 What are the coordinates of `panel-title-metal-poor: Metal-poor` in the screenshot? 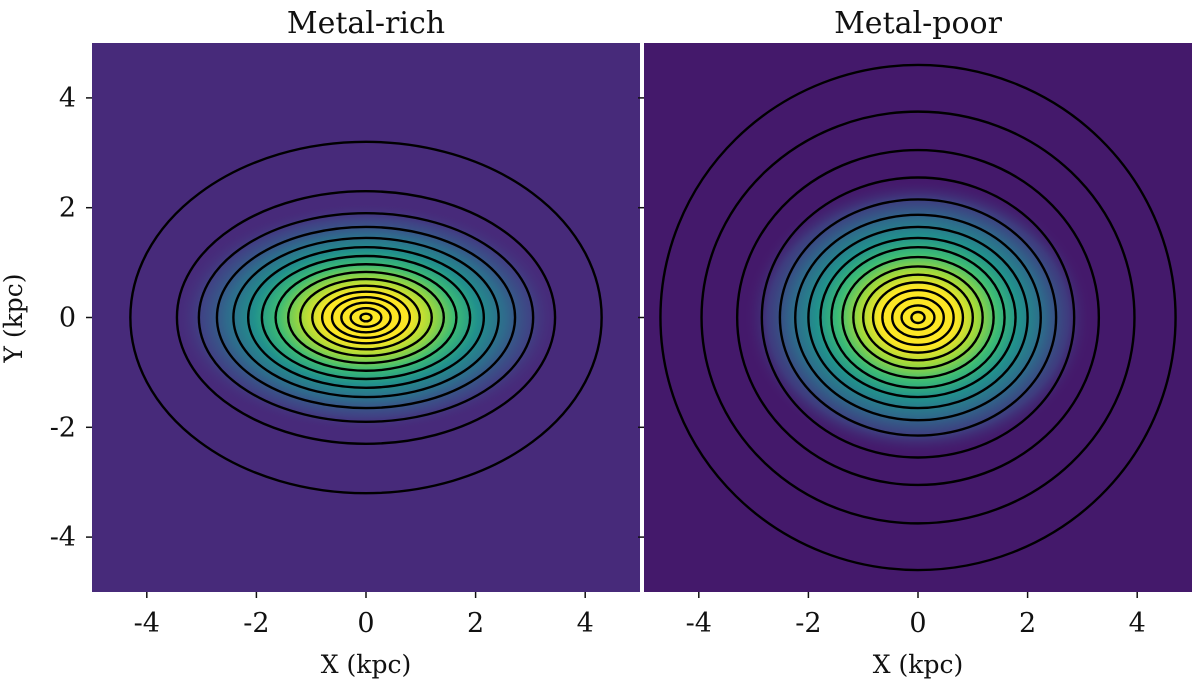 It's located at (918, 23).